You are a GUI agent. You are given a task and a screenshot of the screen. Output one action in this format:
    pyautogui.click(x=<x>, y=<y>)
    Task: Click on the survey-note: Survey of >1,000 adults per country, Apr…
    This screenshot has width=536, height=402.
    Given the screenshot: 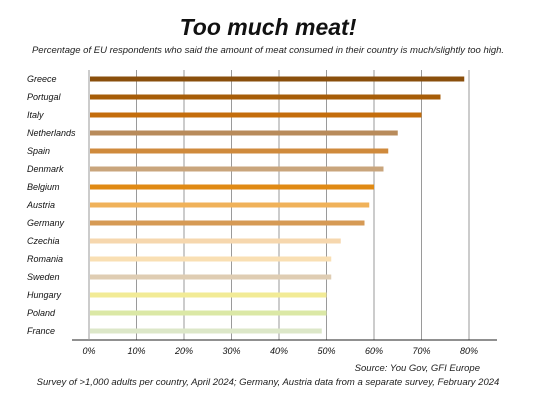 What is the action you would take?
    pyautogui.click(x=268, y=382)
    